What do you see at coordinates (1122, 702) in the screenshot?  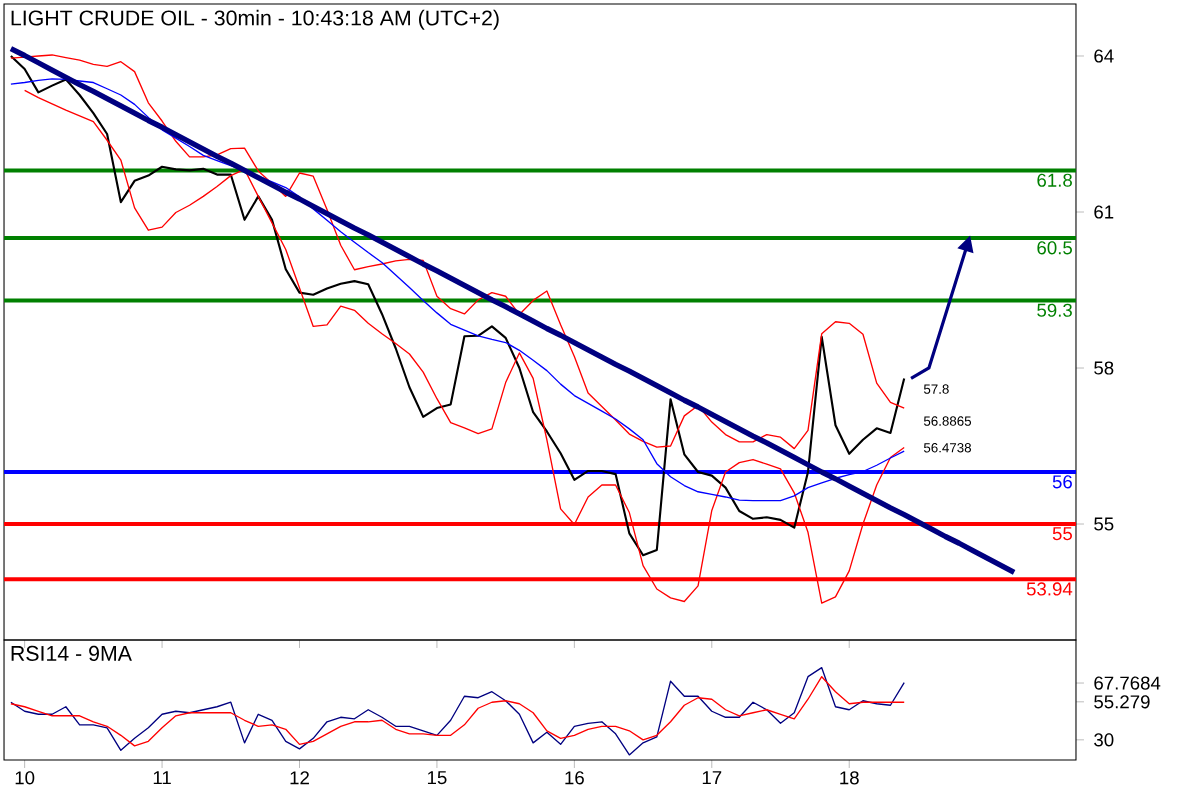 I see `y-tick-label: 55.279` at bounding box center [1122, 702].